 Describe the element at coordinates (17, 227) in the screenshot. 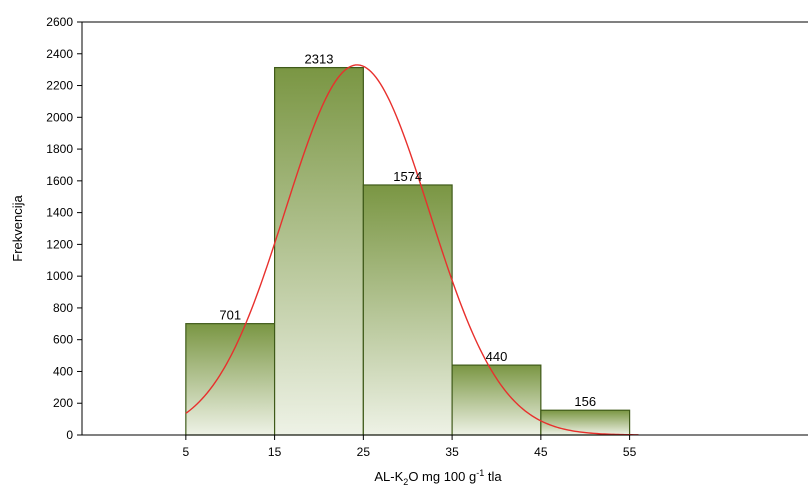

I see `y-axis-title: Frekvencija` at that location.